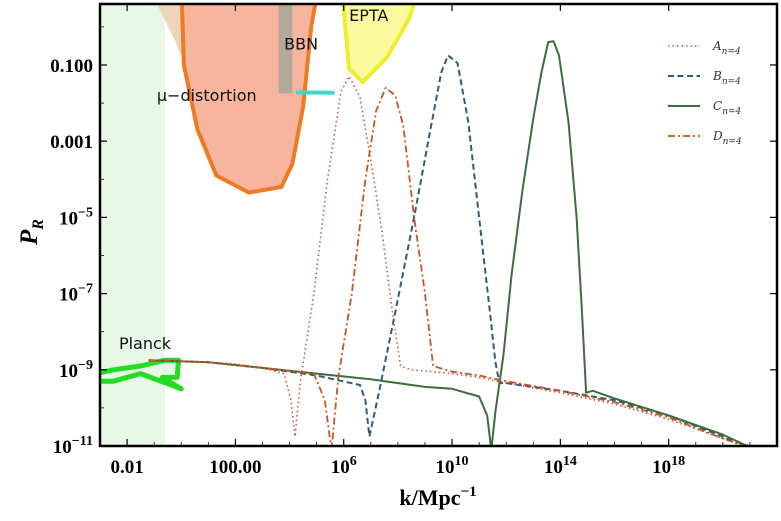 This screenshot has height=521, width=781. Describe the element at coordinates (31, 232) in the screenshot. I see `y-axis-label: PR` at that location.